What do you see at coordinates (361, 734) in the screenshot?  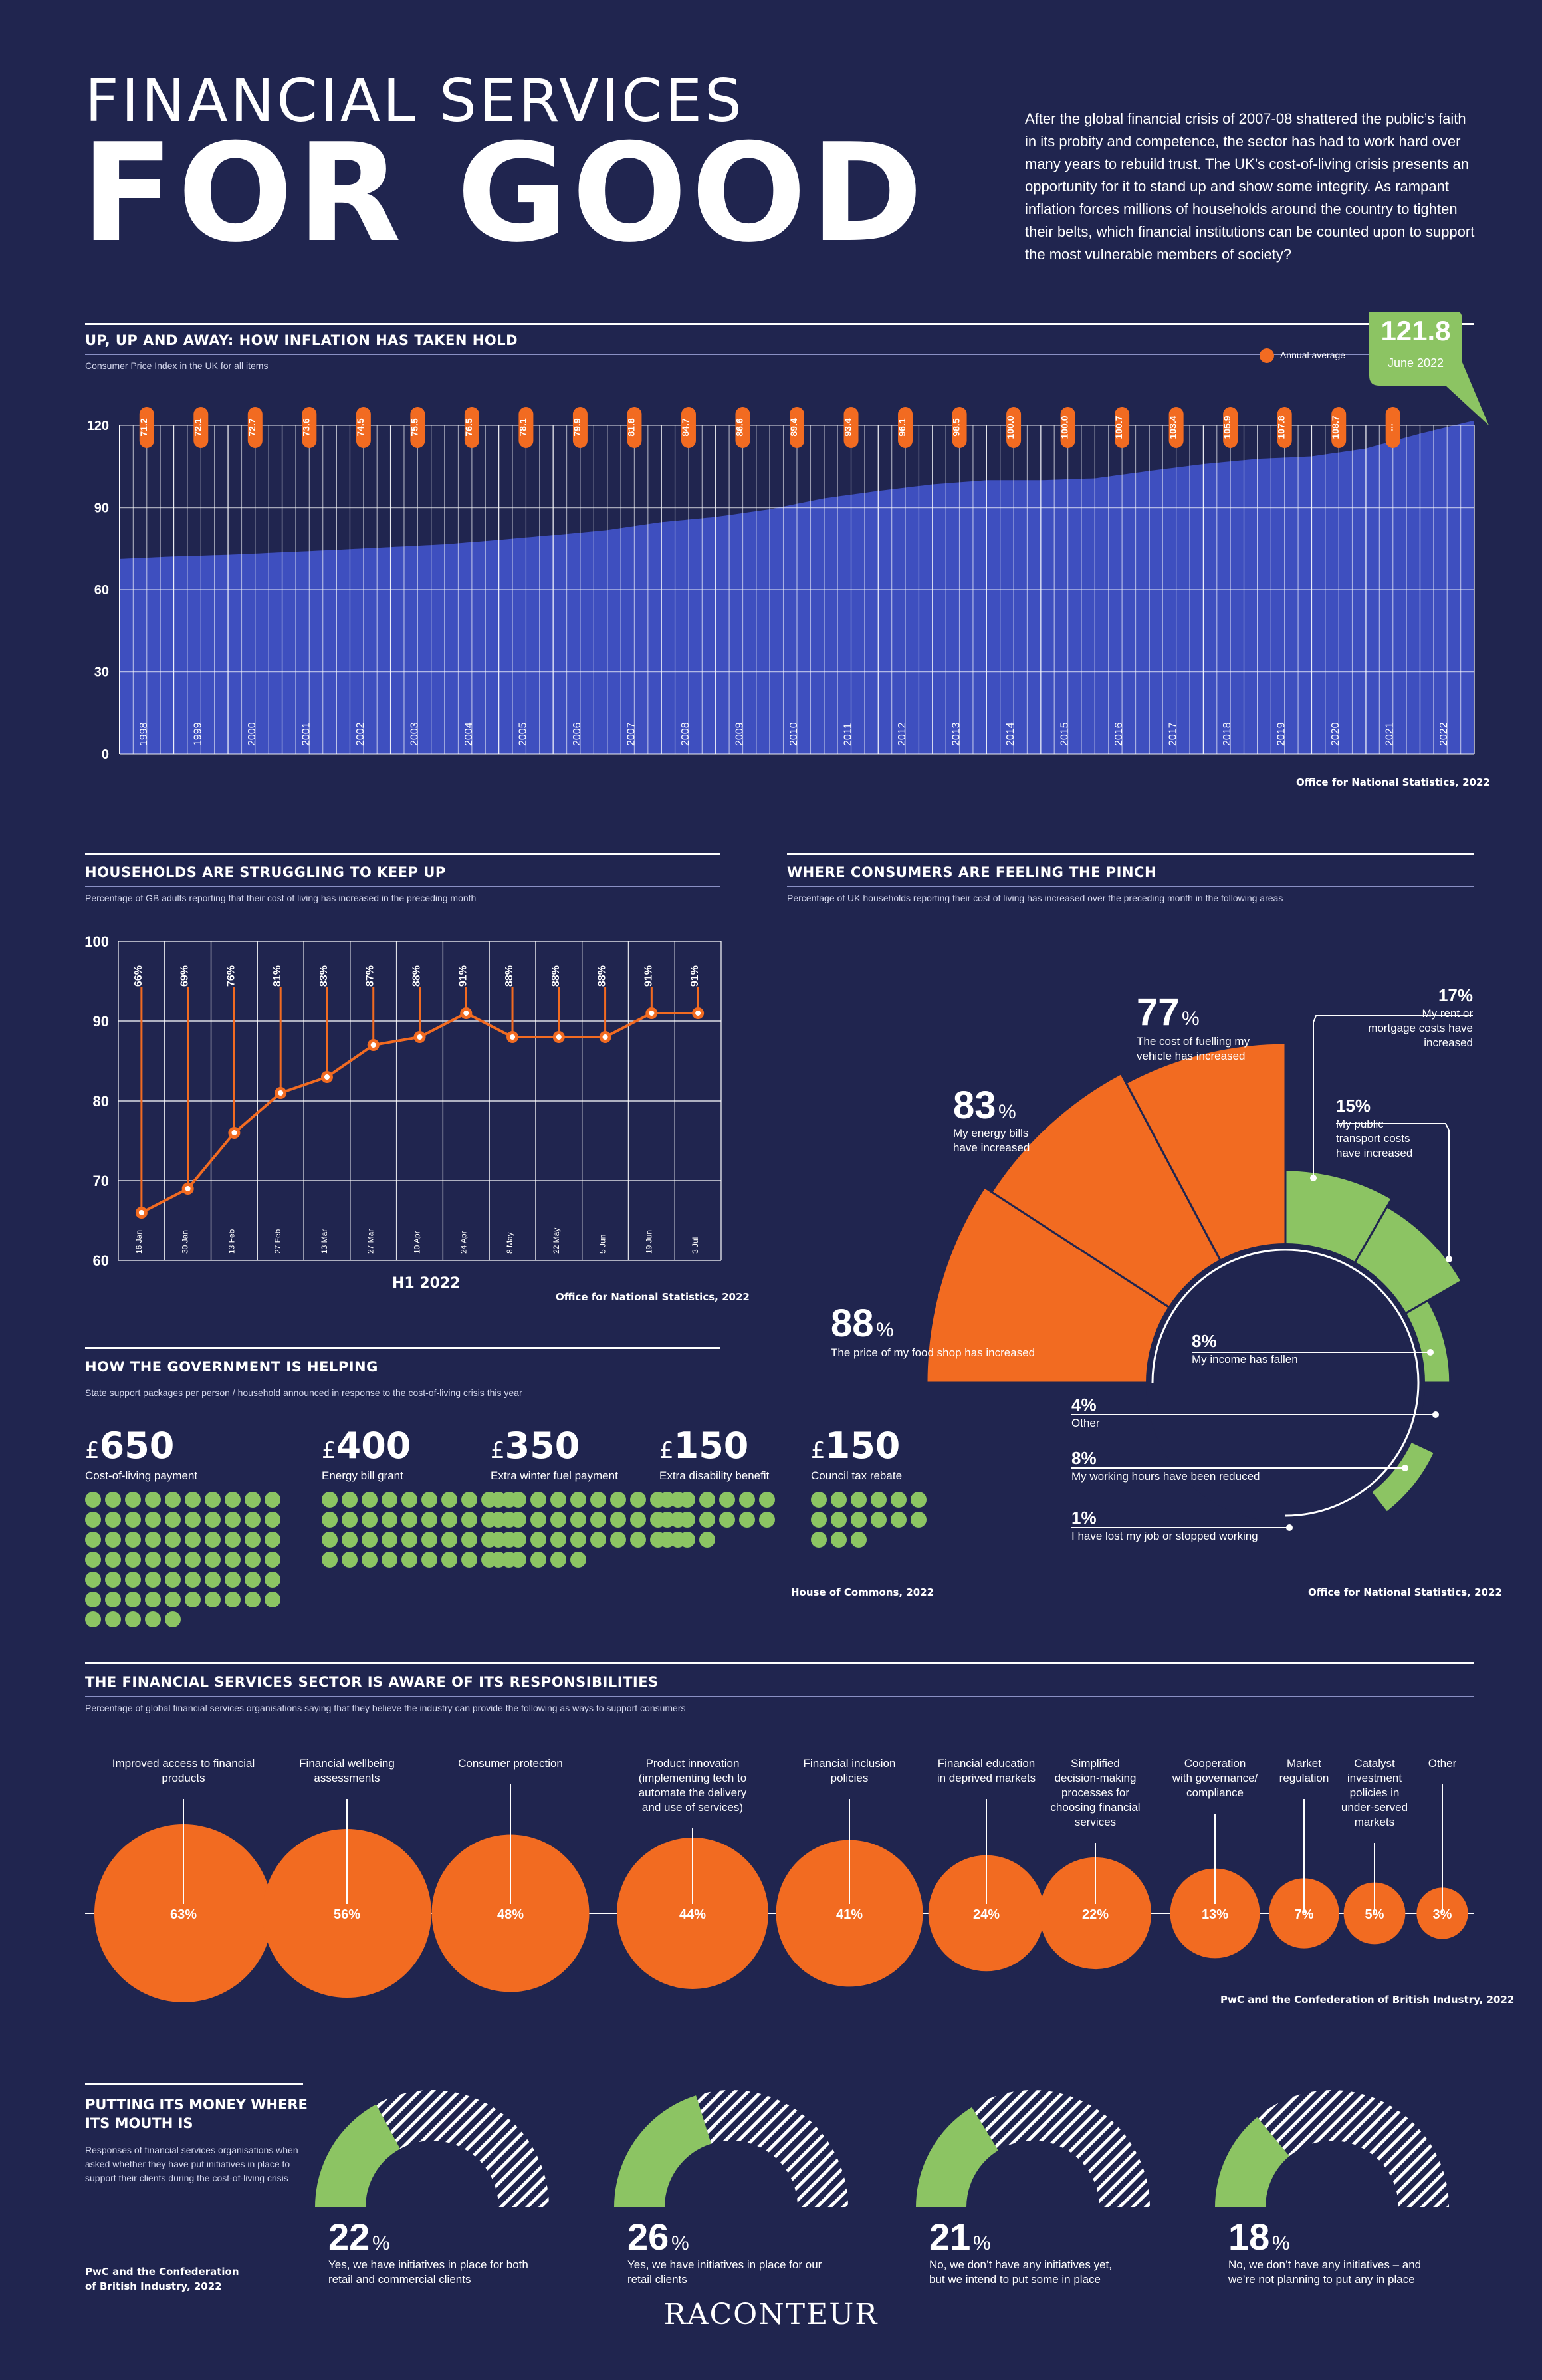 I see `cpi-year-label: 2002` at bounding box center [361, 734].